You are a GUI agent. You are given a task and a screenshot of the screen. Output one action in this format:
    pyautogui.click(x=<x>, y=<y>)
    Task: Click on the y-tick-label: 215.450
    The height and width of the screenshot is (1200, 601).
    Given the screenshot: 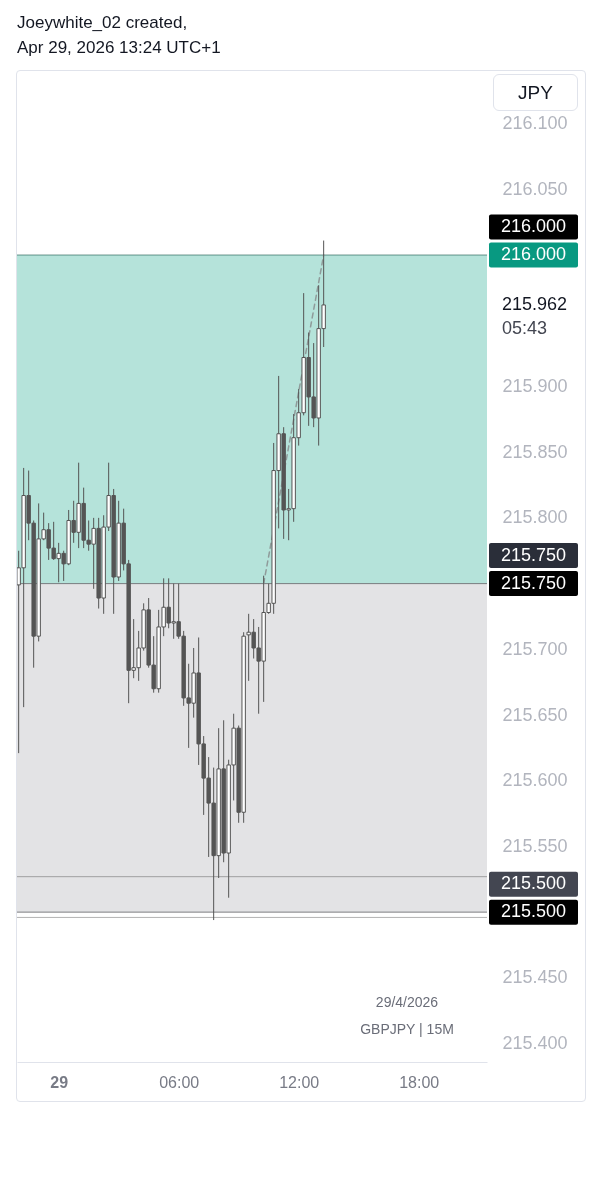 What is the action you would take?
    pyautogui.click(x=535, y=977)
    